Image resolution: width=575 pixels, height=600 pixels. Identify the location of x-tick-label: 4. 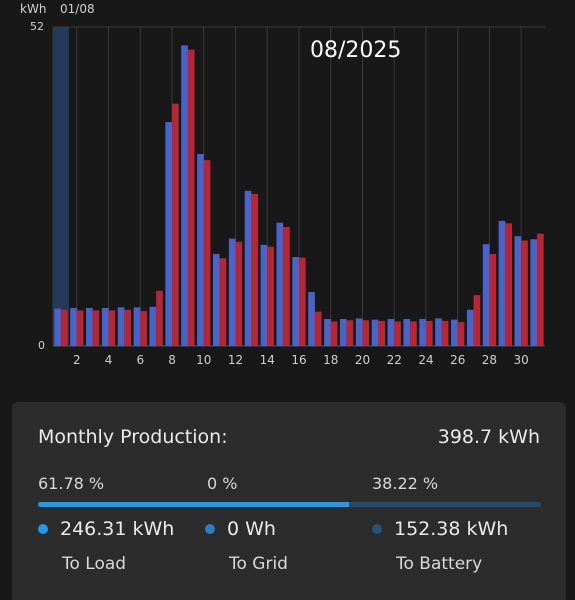
(109, 360).